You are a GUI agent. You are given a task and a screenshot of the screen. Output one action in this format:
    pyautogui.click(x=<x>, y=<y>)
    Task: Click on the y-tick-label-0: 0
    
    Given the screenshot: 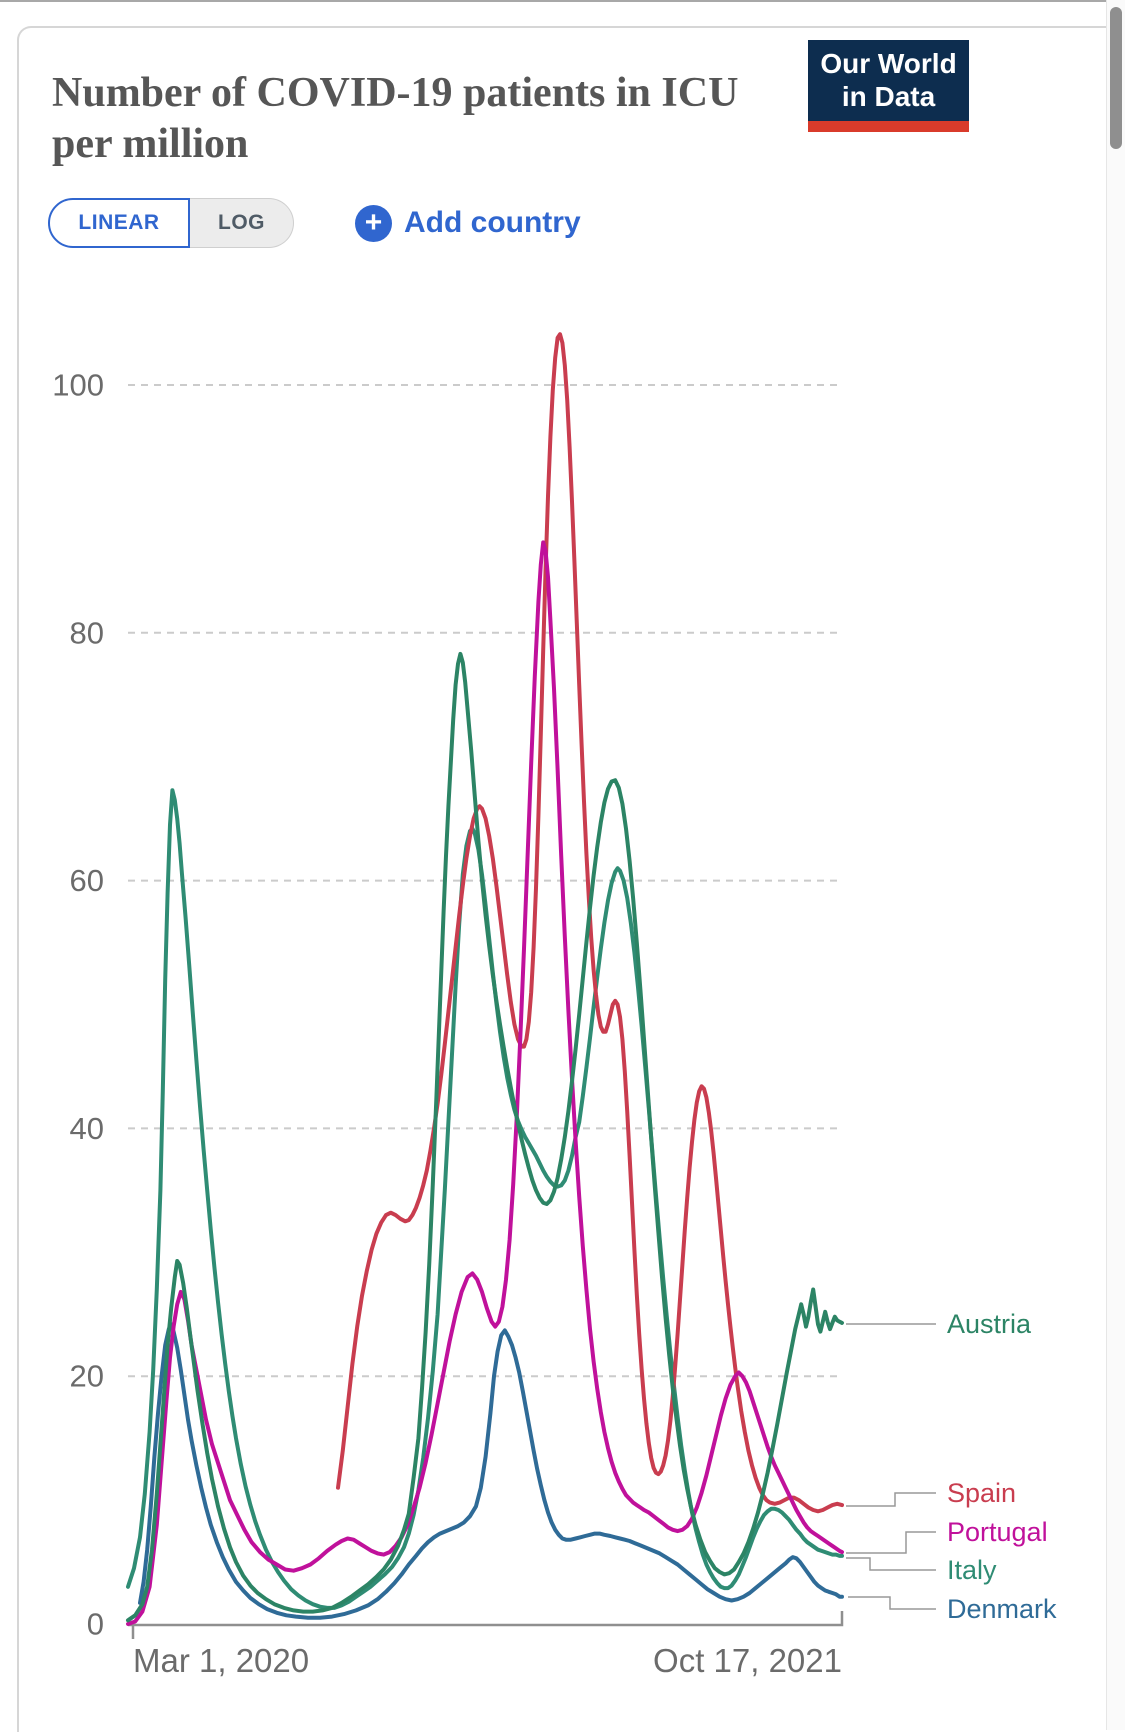 What is the action you would take?
    pyautogui.click(x=95, y=1624)
    